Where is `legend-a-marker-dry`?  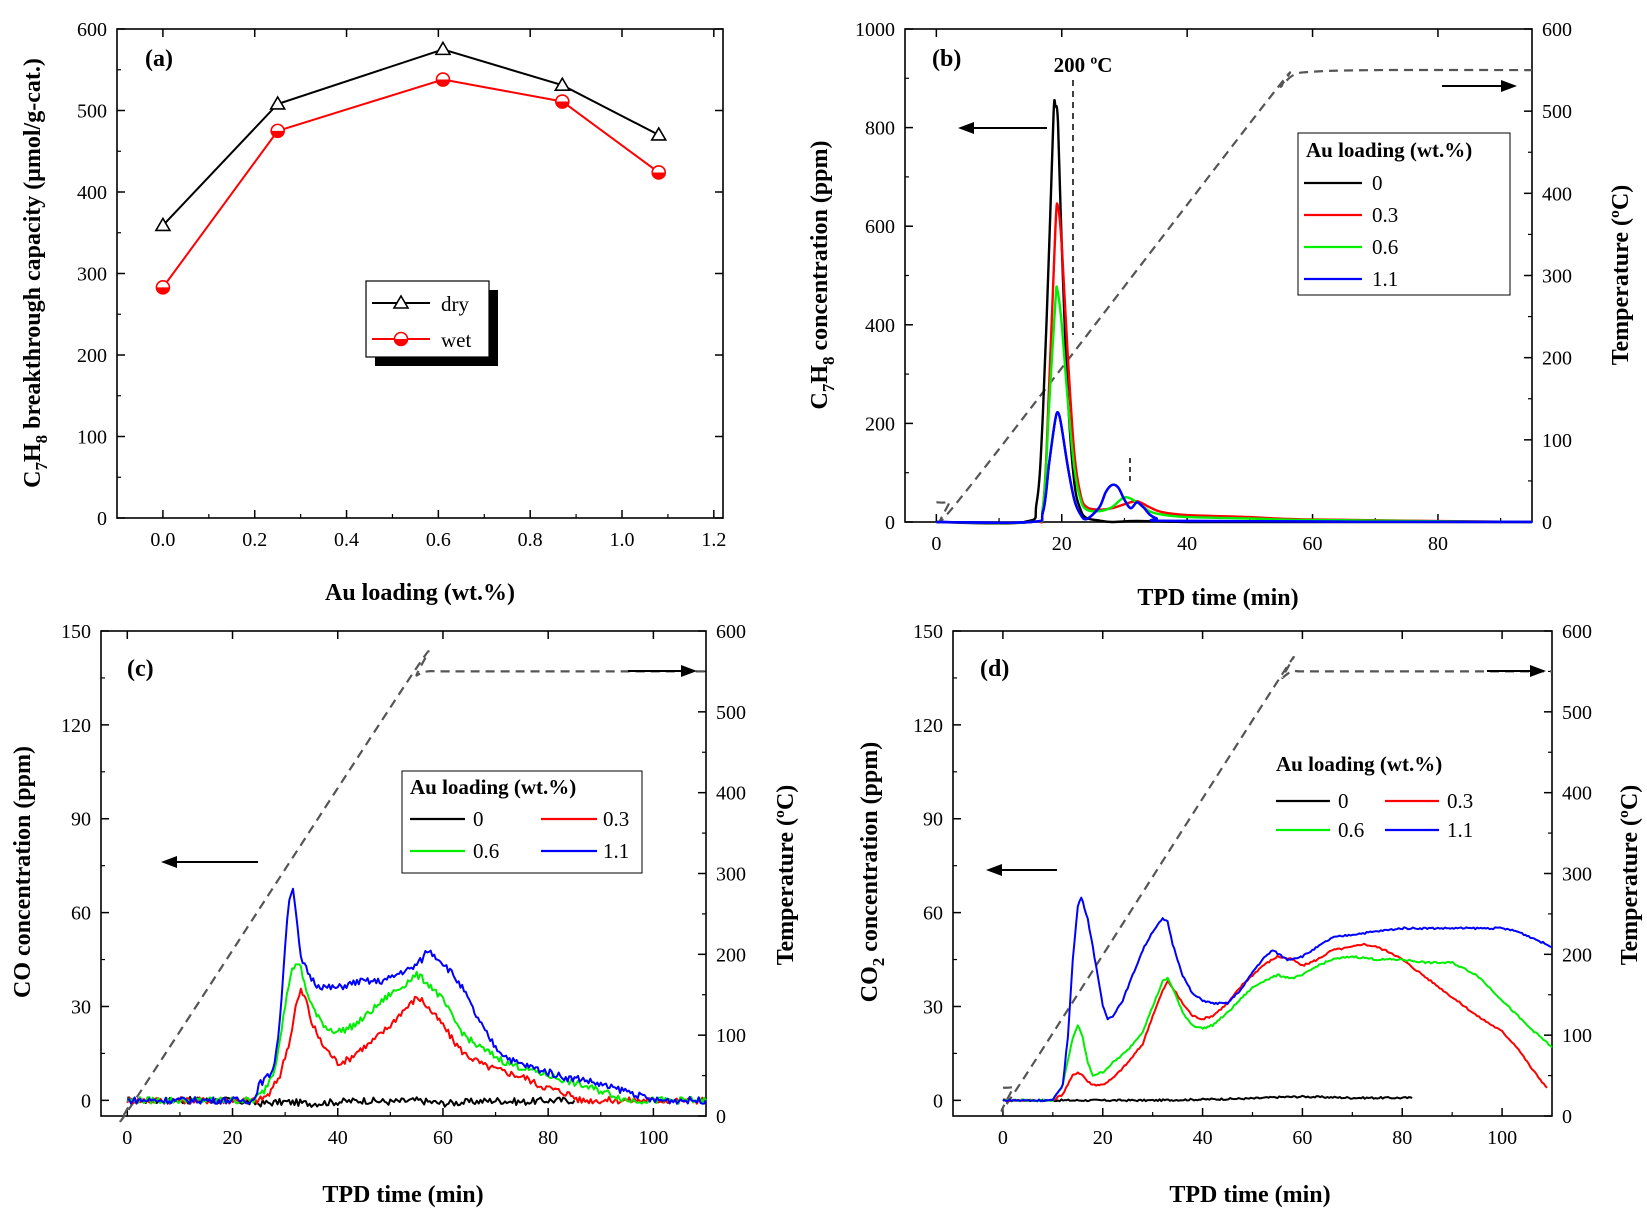
legend-a-marker-dry is located at coordinates (401, 301).